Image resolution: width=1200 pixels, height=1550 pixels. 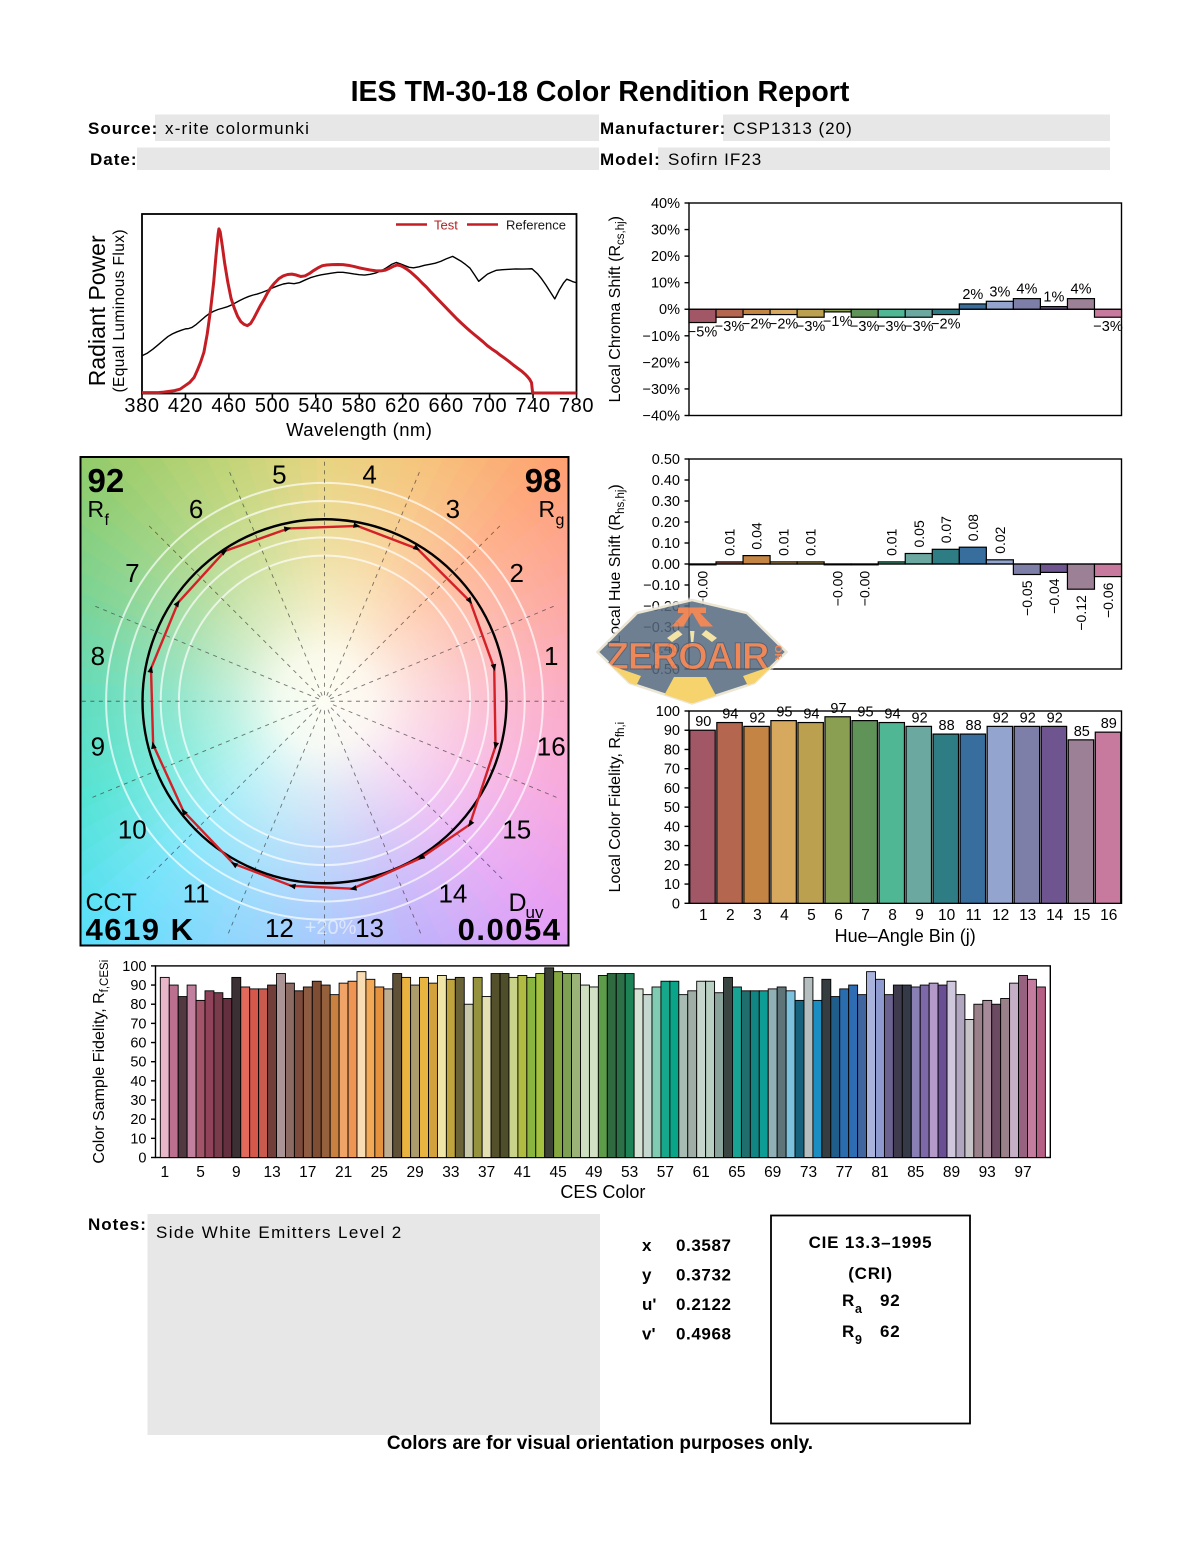 What do you see at coordinates (865, 915) in the screenshot?
I see `svg-text: 7` at bounding box center [865, 915].